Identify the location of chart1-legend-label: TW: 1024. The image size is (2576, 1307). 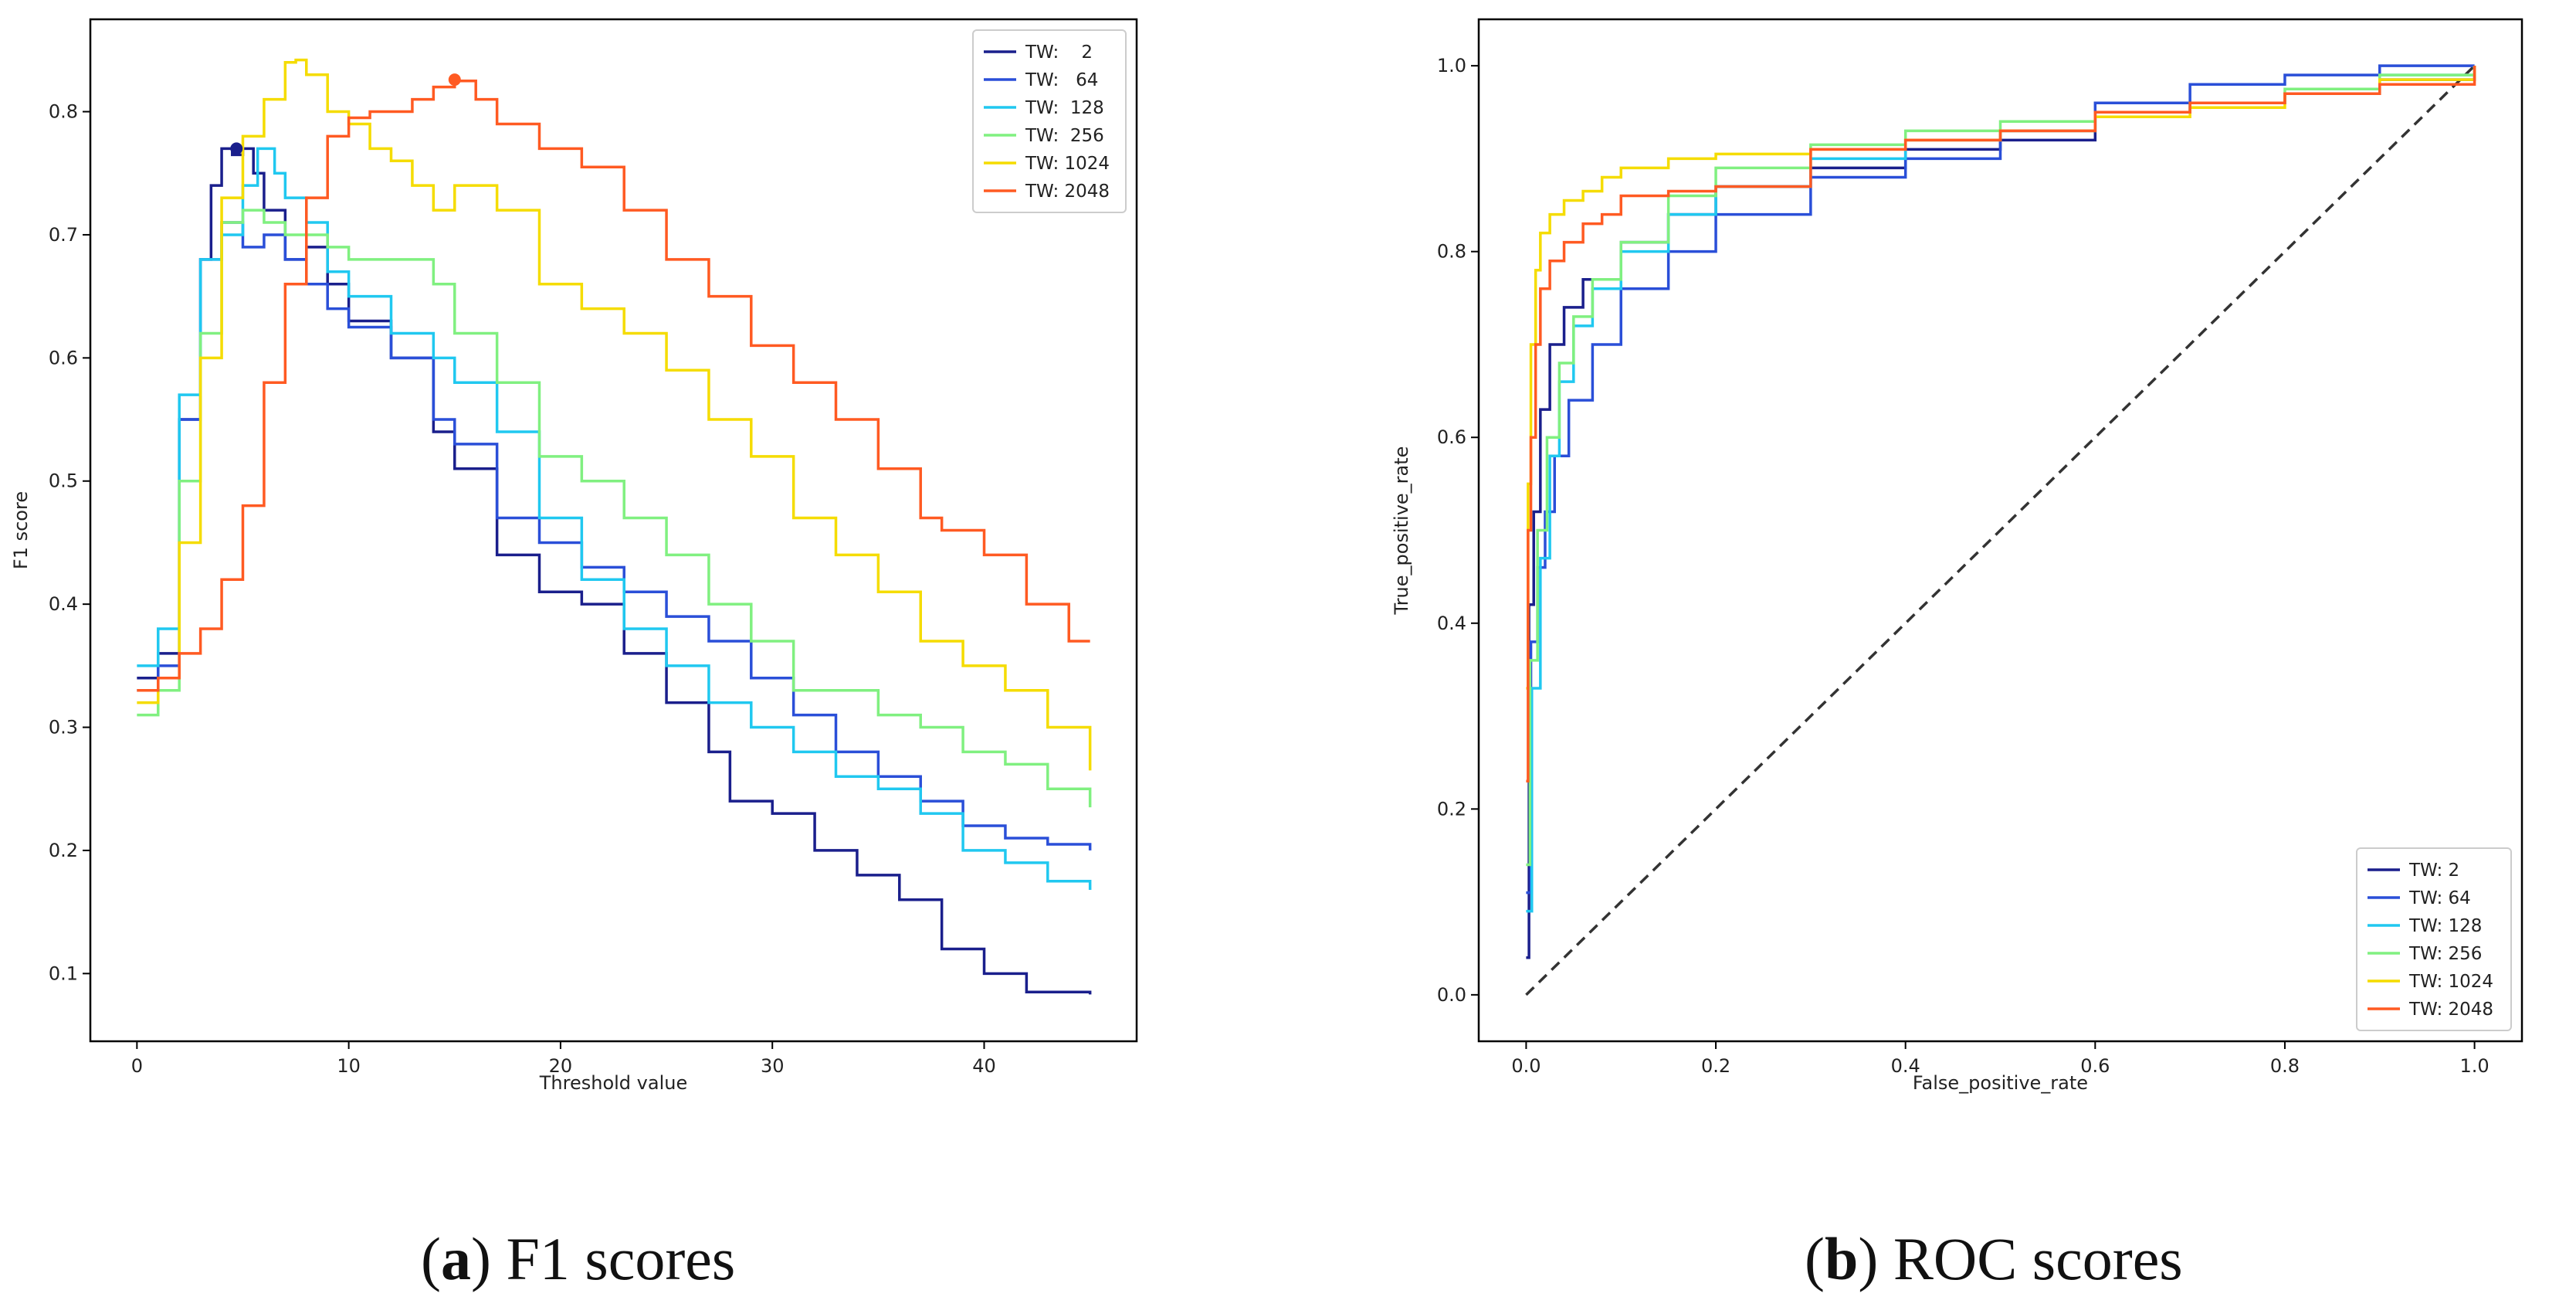
(1067, 164).